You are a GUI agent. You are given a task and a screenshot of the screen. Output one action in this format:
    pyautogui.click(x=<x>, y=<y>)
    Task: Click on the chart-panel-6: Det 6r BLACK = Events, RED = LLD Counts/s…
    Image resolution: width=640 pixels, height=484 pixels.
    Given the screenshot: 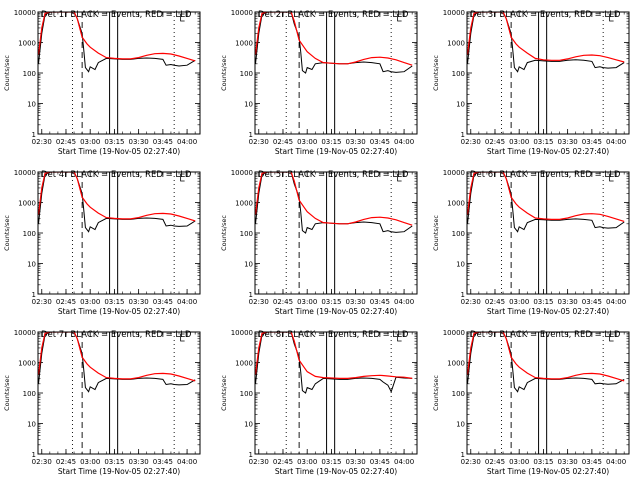 What is the action you would take?
    pyautogui.click(x=531, y=242)
    